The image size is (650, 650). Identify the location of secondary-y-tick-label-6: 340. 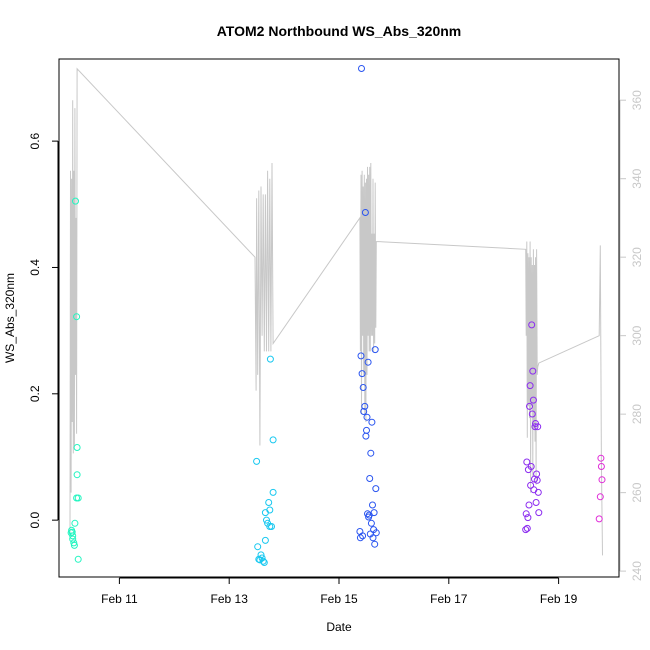
(637, 178).